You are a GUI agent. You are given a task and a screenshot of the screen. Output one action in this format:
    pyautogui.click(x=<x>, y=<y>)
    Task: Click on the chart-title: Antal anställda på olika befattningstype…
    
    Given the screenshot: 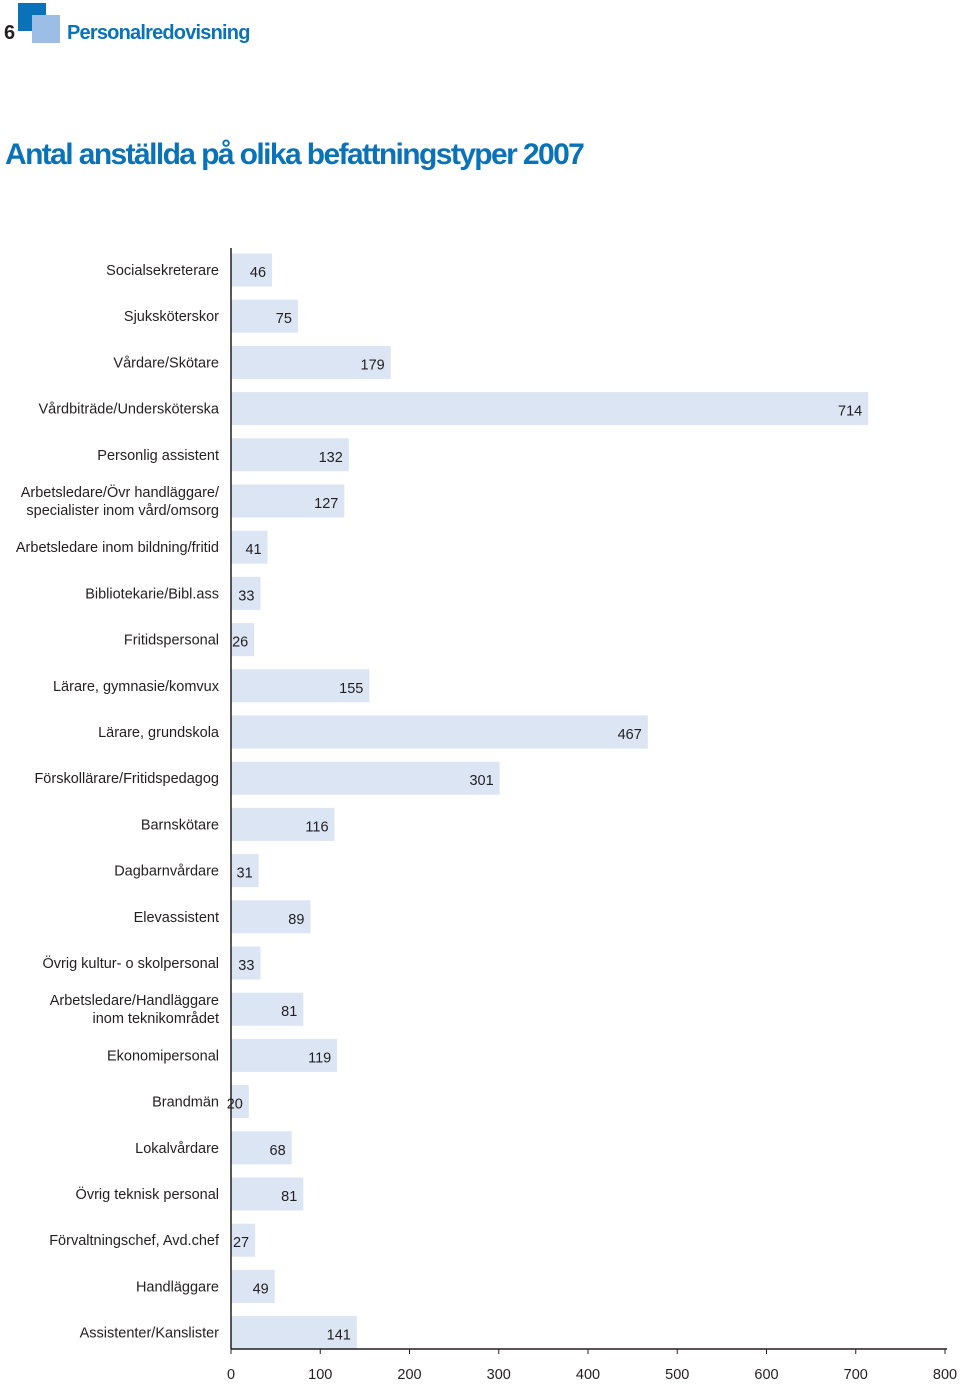 What is the action you would take?
    pyautogui.click(x=295, y=154)
    